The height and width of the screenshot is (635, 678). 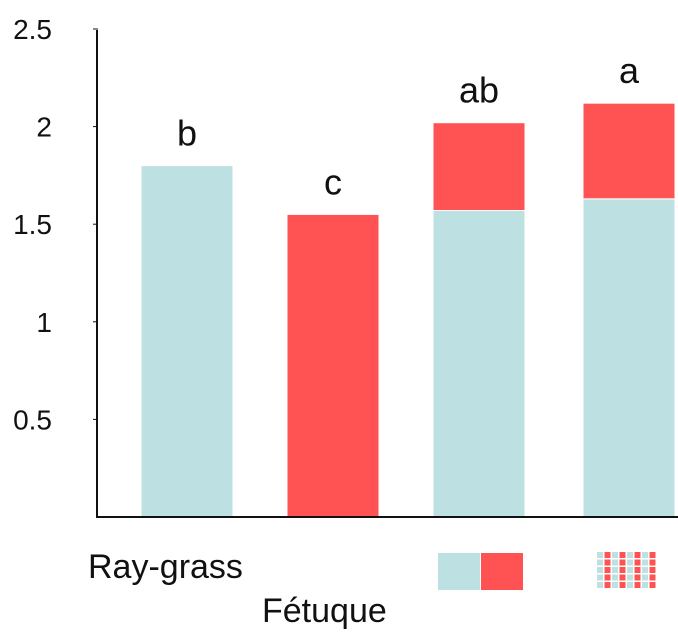 What do you see at coordinates (479, 90) in the screenshot?
I see `significance-letter: ab` at bounding box center [479, 90].